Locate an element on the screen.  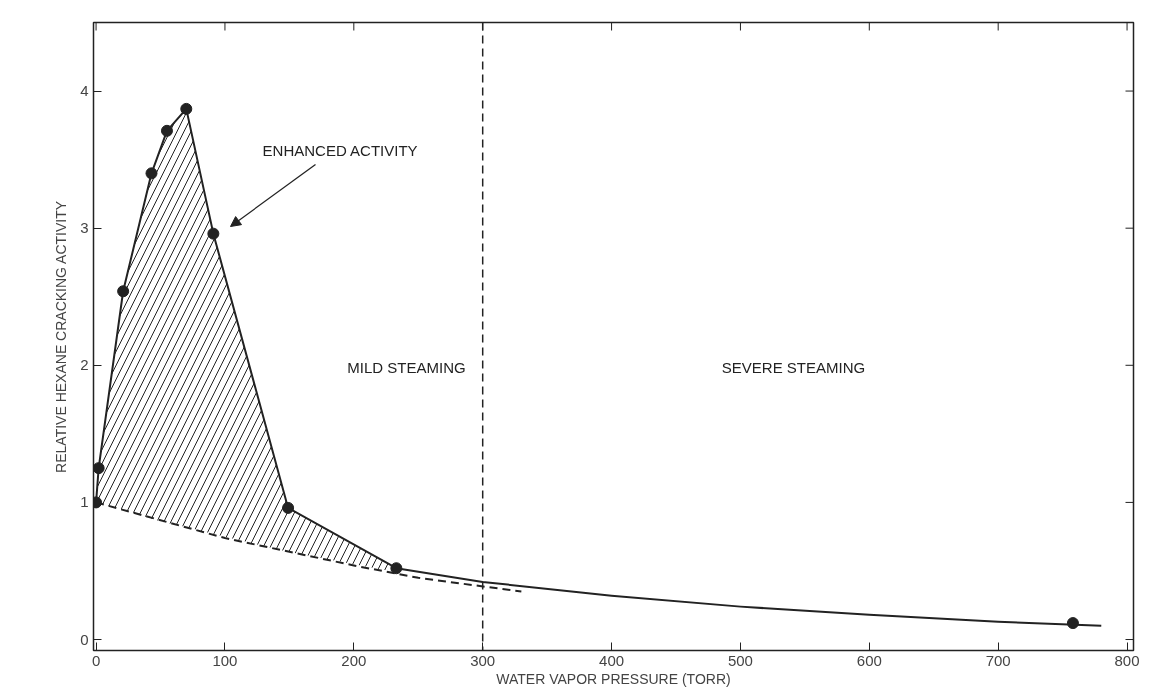
x-tick-label: 400 is located at coordinates (612, 660).